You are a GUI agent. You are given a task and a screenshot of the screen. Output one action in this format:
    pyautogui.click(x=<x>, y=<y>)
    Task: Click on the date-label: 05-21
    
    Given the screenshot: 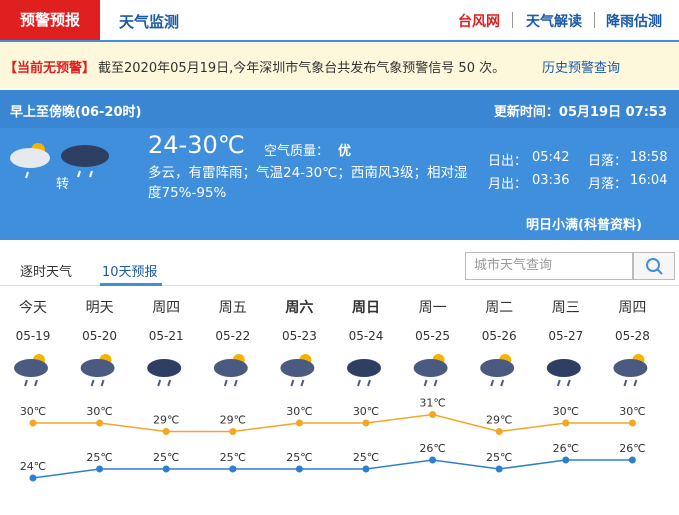 What is the action you would take?
    pyautogui.click(x=166, y=336)
    